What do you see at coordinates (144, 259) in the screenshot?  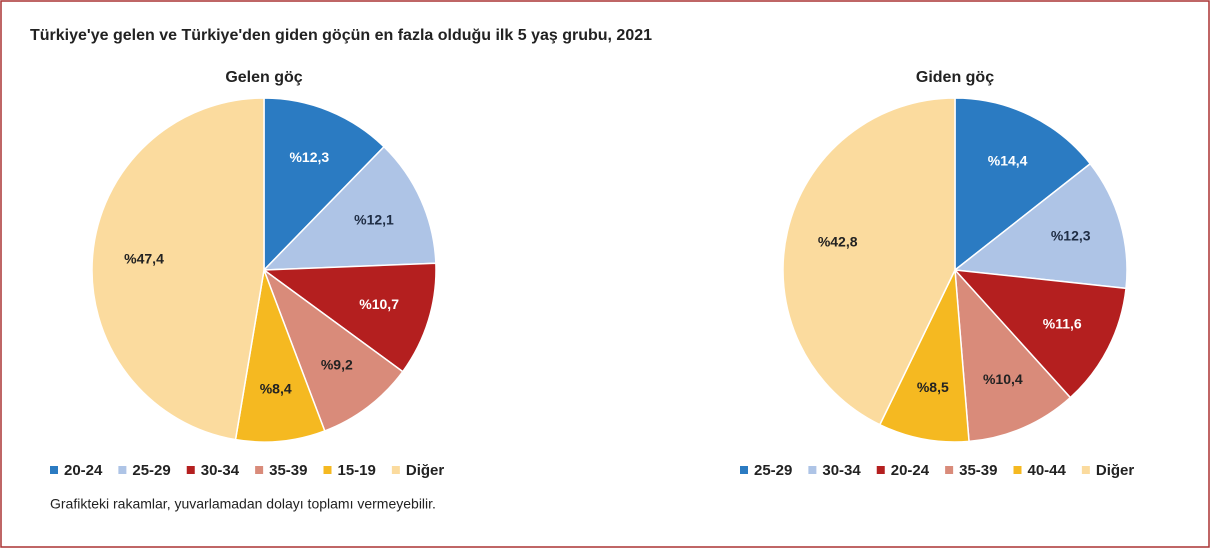 I see `data-label: %47,4` at bounding box center [144, 259].